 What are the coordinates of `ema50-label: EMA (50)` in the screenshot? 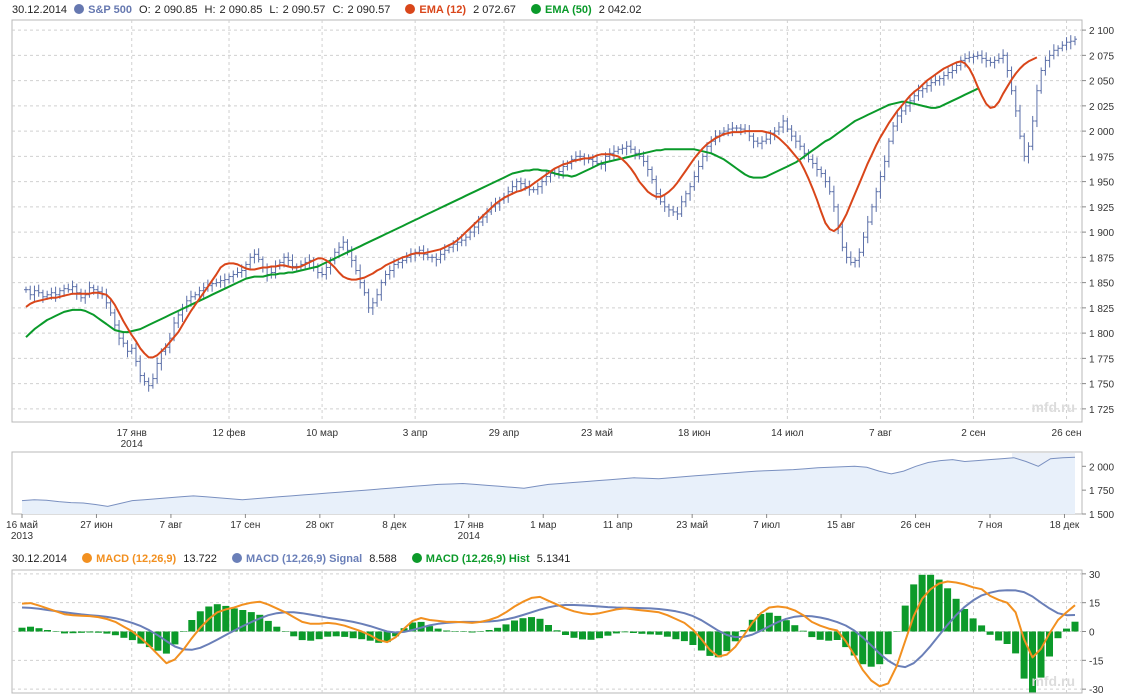 It's located at (568, 10).